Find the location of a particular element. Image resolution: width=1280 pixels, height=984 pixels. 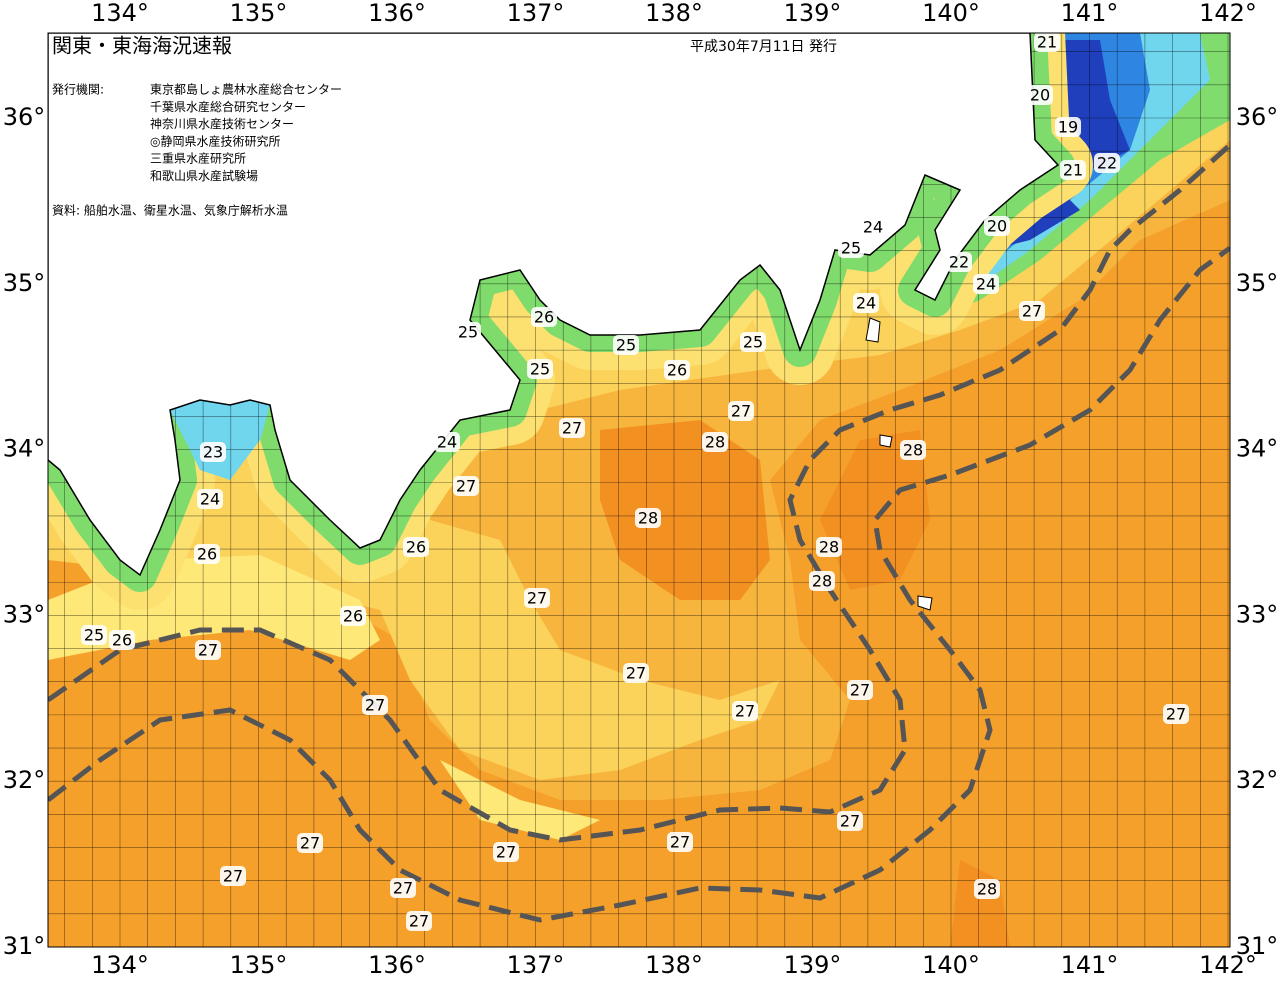

issuer: 和歌山県水産試験場 is located at coordinates (204, 175).